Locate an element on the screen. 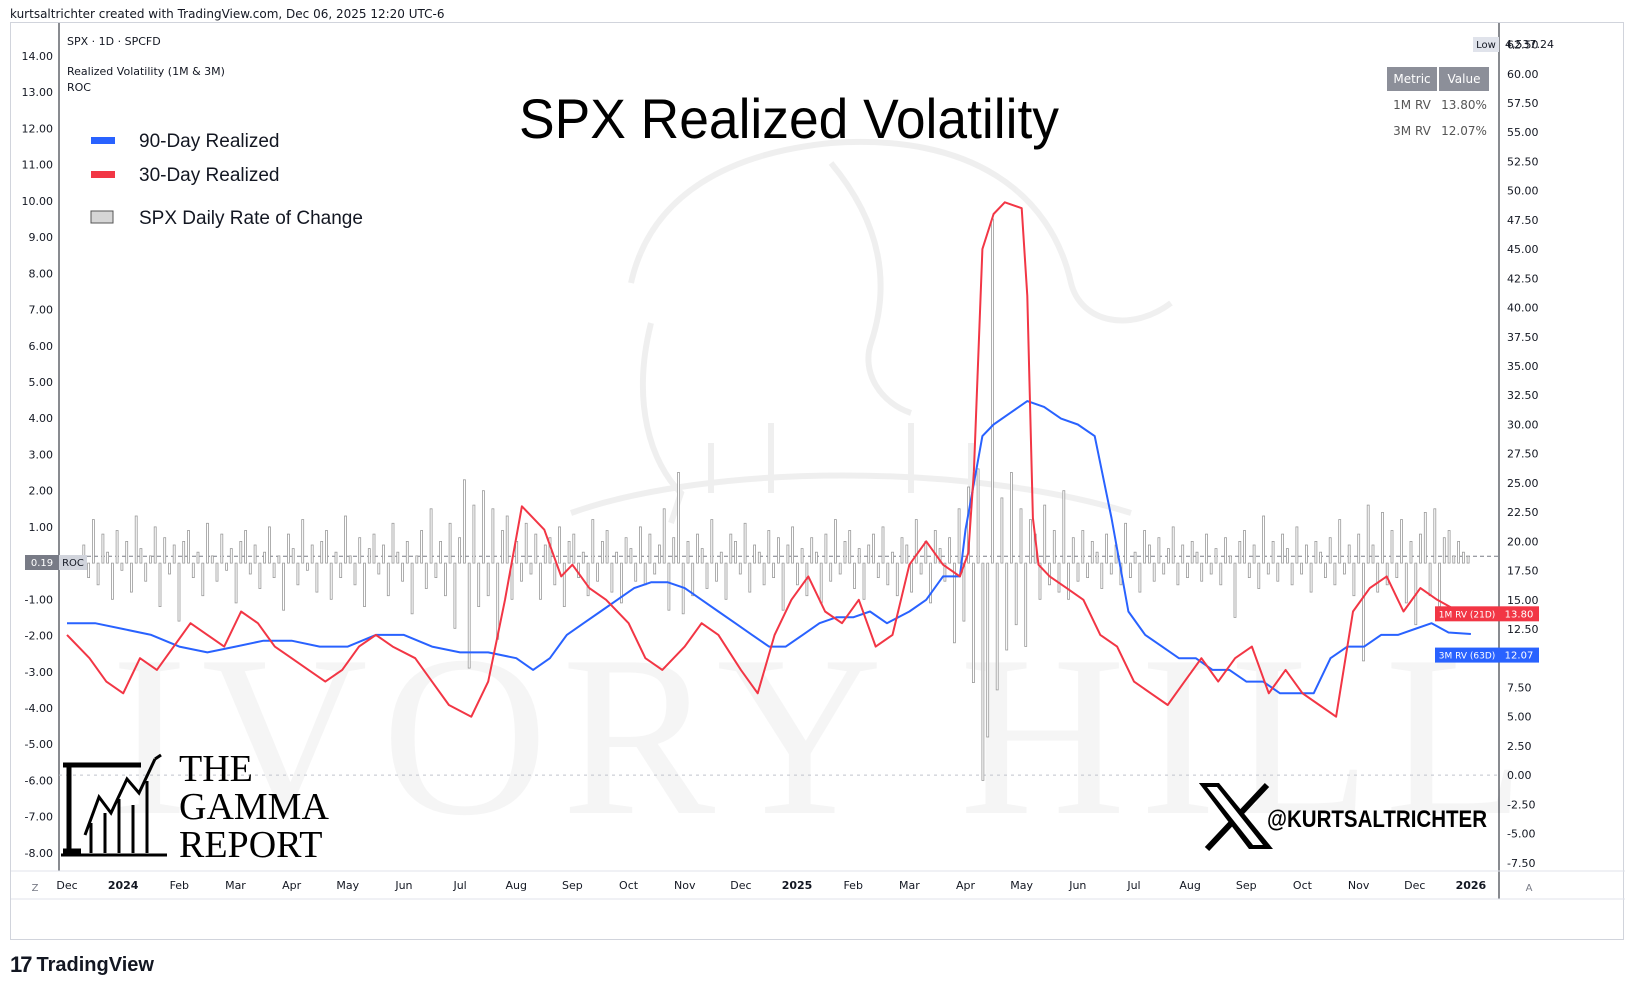  rv1-badge: 1M RV (21D) 13.80 is located at coordinates (1487, 614).